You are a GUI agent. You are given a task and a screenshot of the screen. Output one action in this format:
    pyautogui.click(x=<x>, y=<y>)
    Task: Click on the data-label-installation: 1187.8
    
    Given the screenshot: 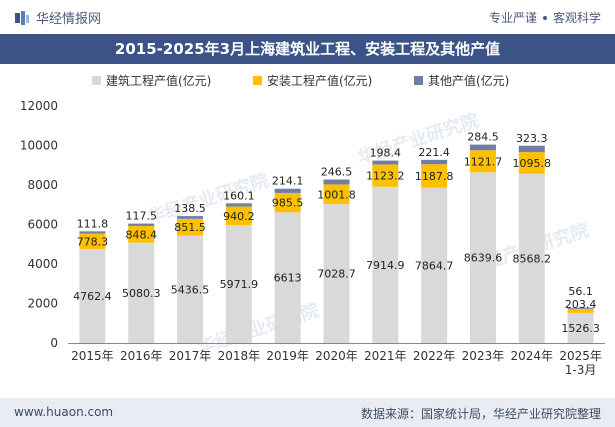 What is the action you would take?
    pyautogui.click(x=434, y=176)
    